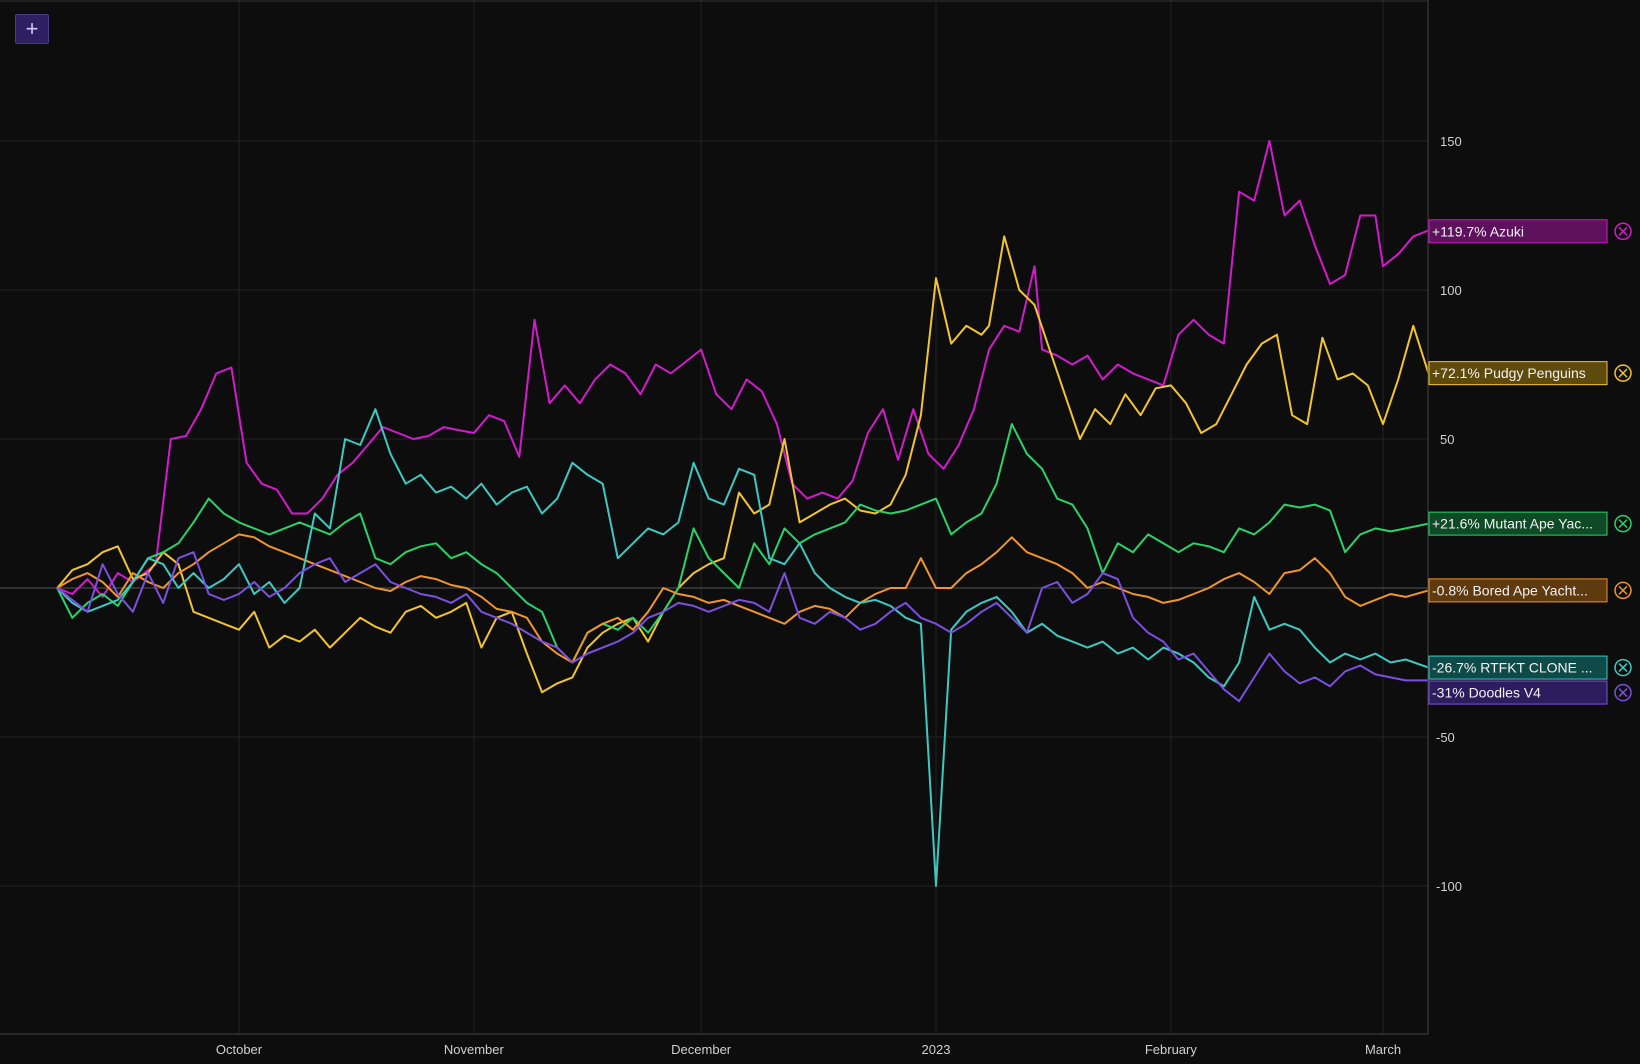 This screenshot has height=1064, width=1640. I want to click on x-tick-label: February, so click(1171, 1049).